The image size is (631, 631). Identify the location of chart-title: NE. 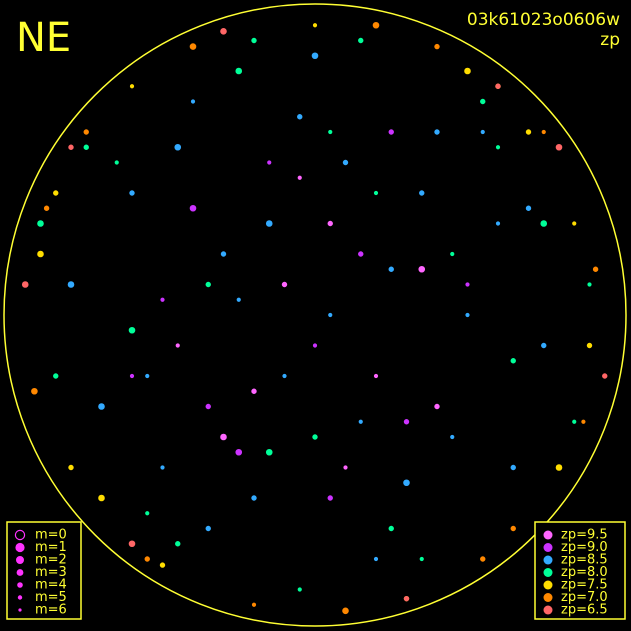
(43, 38).